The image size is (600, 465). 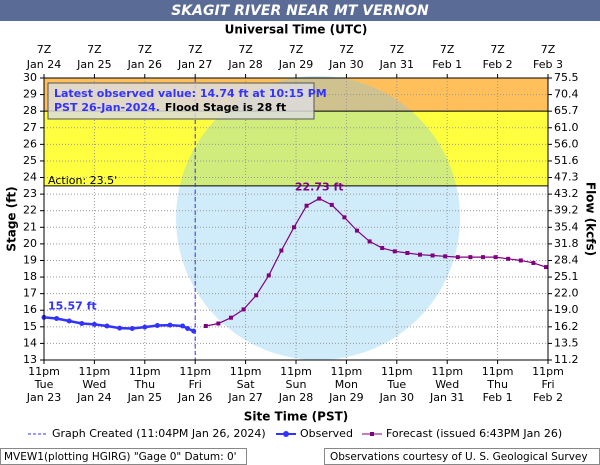 What do you see at coordinates (30, 359) in the screenshot?
I see `y-tick-label: 13` at bounding box center [30, 359].